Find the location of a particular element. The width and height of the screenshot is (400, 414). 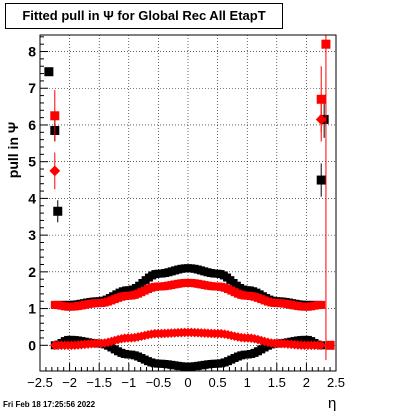

x-tick-label: 0 is located at coordinates (187, 382).